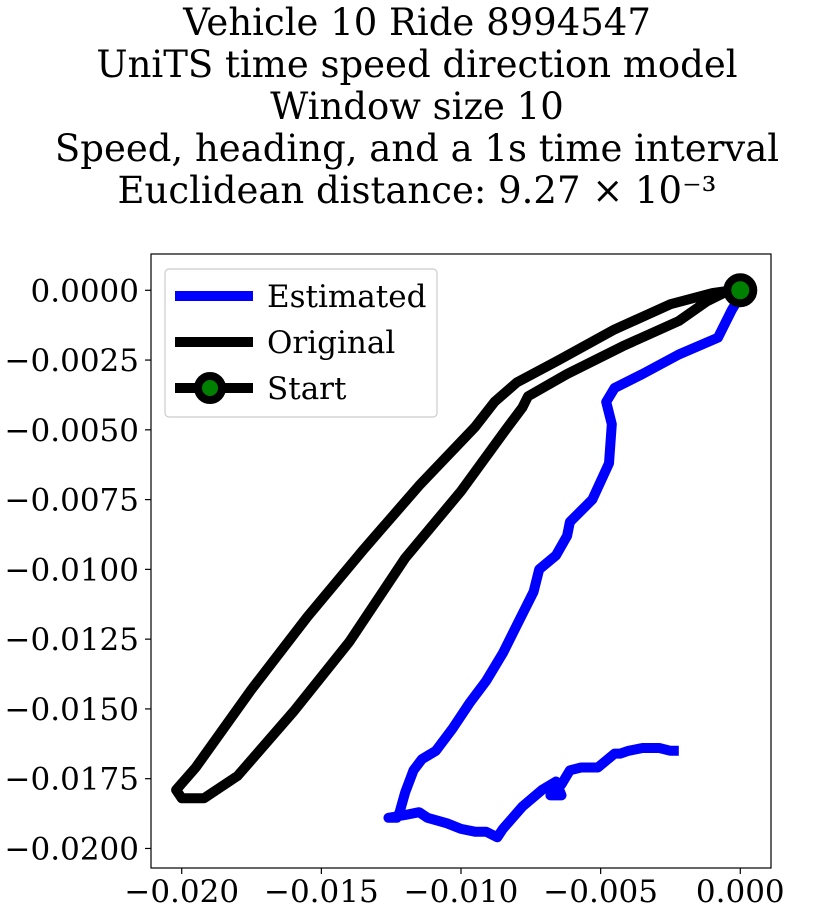 The width and height of the screenshot is (834, 916). What do you see at coordinates (72, 849) in the screenshot?
I see `y-tick-label: −0.0200` at bounding box center [72, 849].